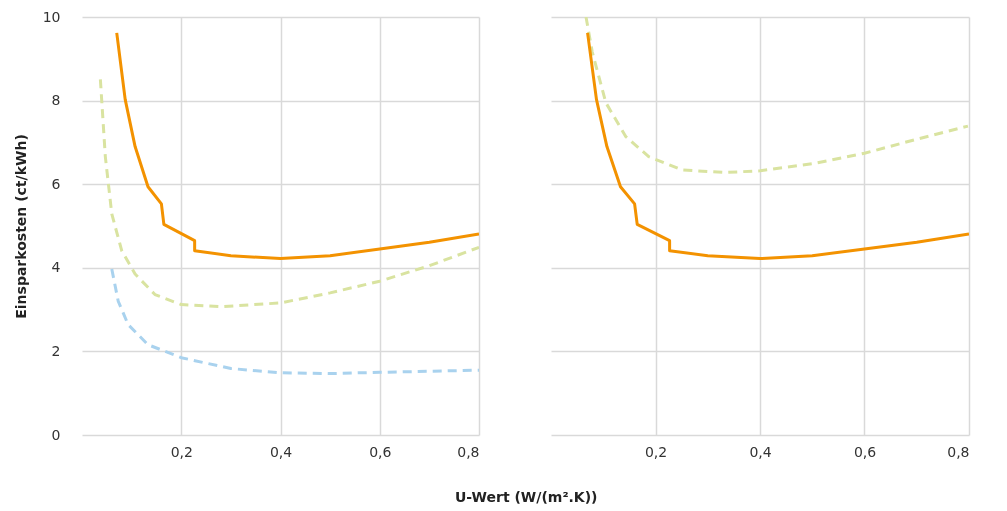 Image resolution: width=1007 pixels, height=511 pixels. I want to click on y-tick-label: 10, so click(51, 16).